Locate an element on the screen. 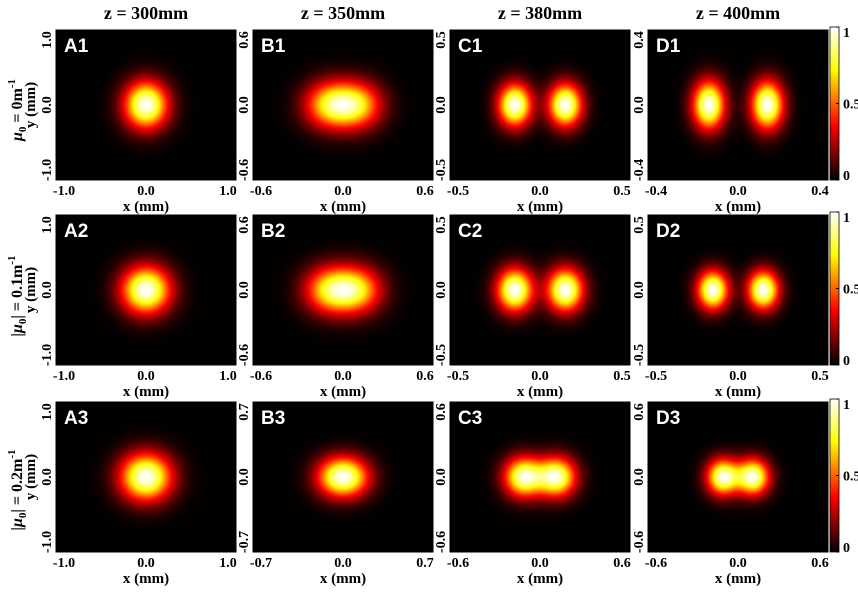 Image resolution: width=858 pixels, height=599 pixels. y-tick-label: 0.4 is located at coordinates (639, 40).